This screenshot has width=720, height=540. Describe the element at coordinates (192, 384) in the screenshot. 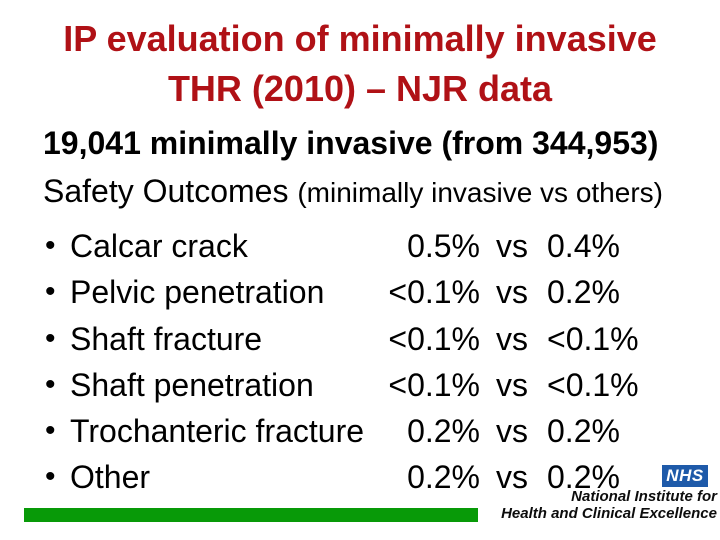

I see `outcome-label: Shaft penetration` at that location.